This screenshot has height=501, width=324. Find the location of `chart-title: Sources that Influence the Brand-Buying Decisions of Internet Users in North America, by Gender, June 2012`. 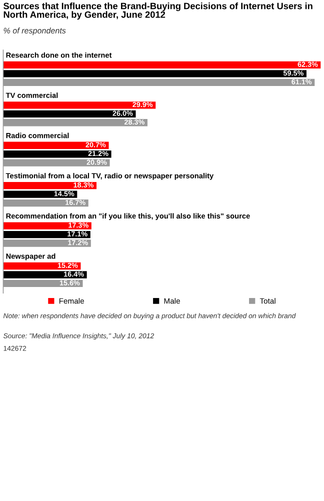

chart-title: Sources that Influence the Brand-Buying Decisions of Internet Users in North America, by Gender, June 2012 is located at coordinates (158, 11).